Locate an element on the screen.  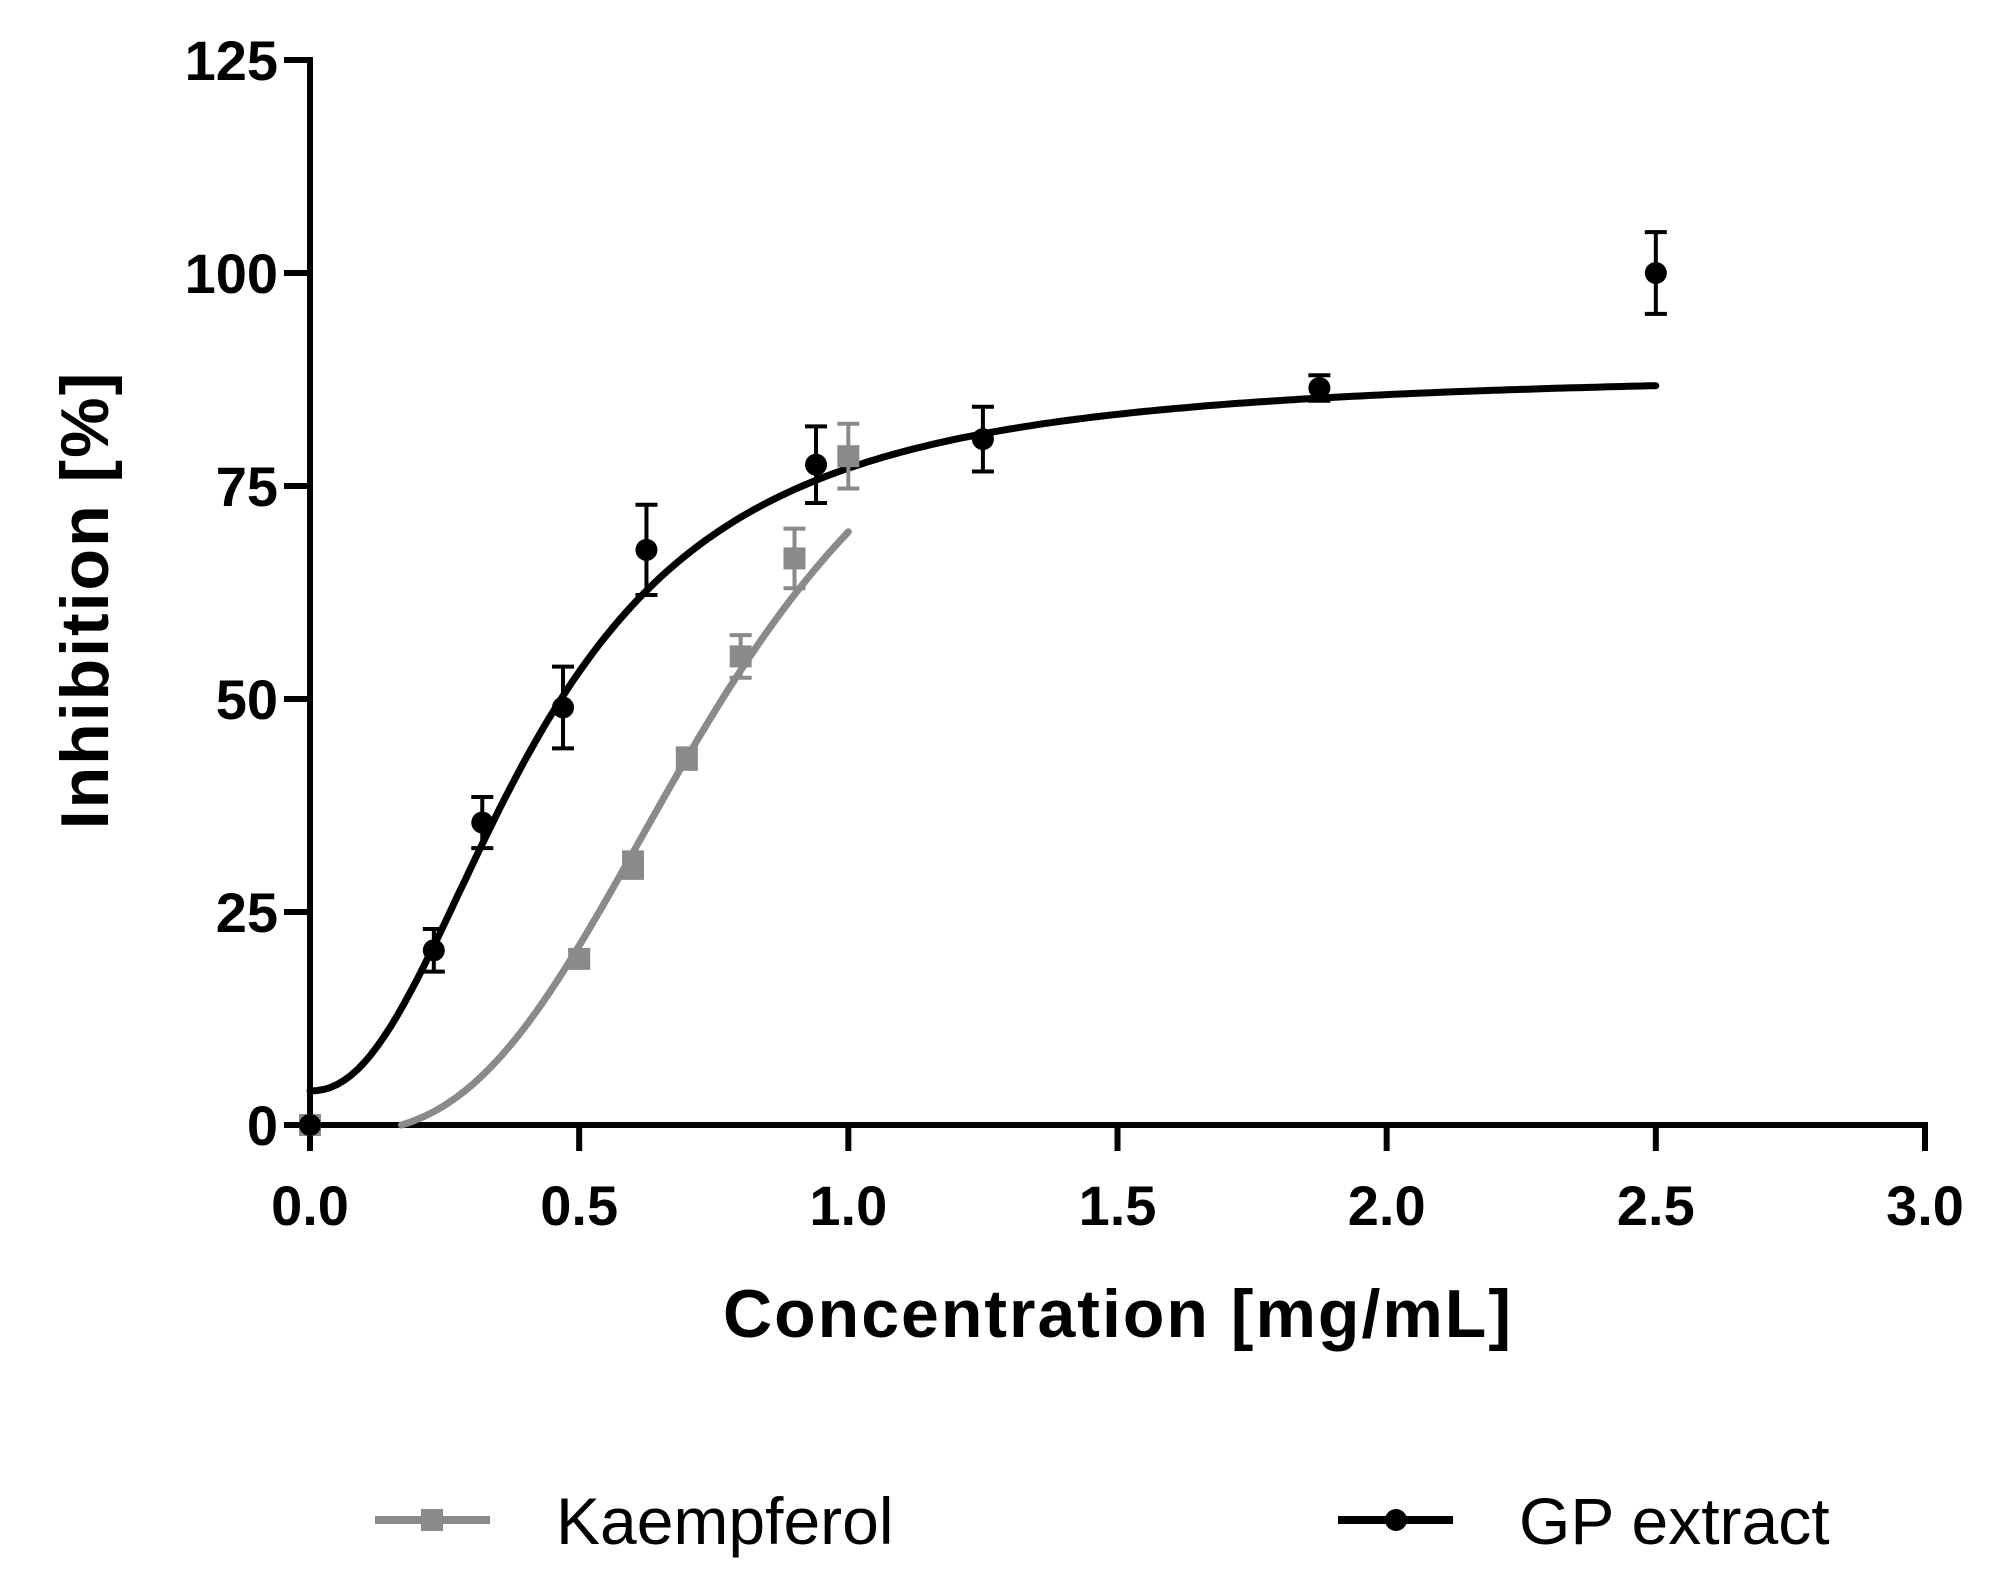
legend-item-kaempferol: Kaempferol is located at coordinates (634, 1521).